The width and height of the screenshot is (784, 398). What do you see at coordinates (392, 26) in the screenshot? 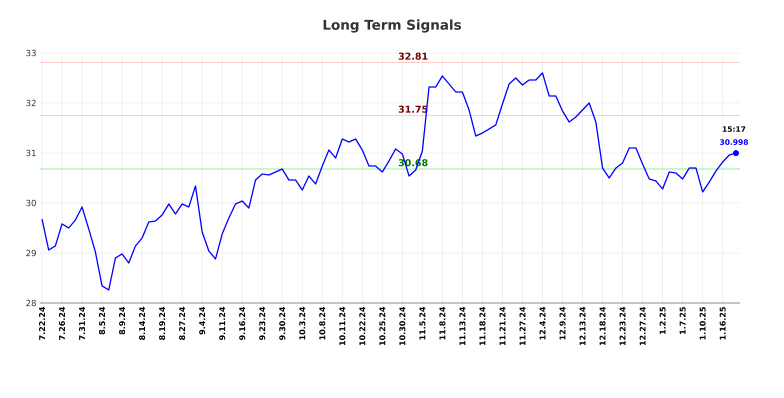
I see `chart-title: Long Term Signals` at bounding box center [392, 26].